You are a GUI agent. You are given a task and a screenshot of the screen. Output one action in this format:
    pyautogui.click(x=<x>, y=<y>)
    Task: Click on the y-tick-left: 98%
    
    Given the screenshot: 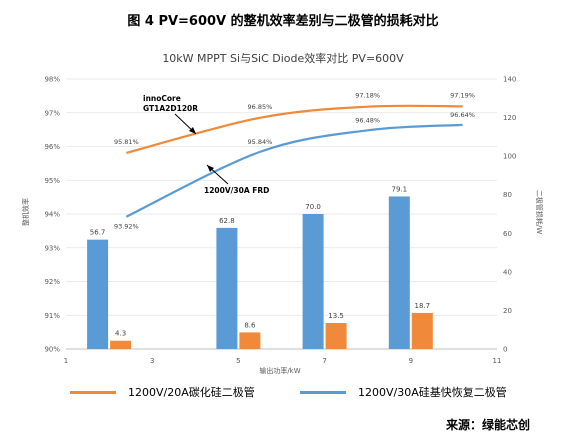 What is the action you would take?
    pyautogui.click(x=52, y=80)
    